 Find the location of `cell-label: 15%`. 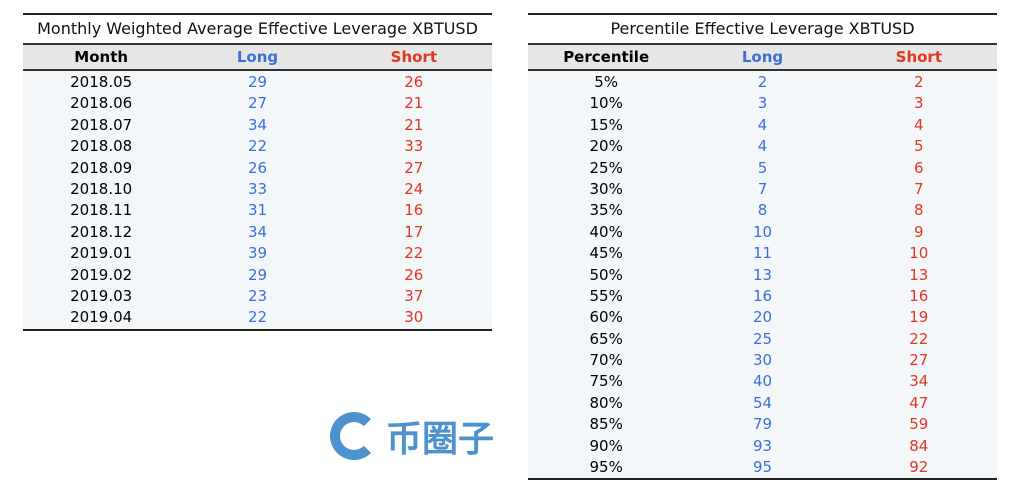

cell-label: 15% is located at coordinates (606, 124).